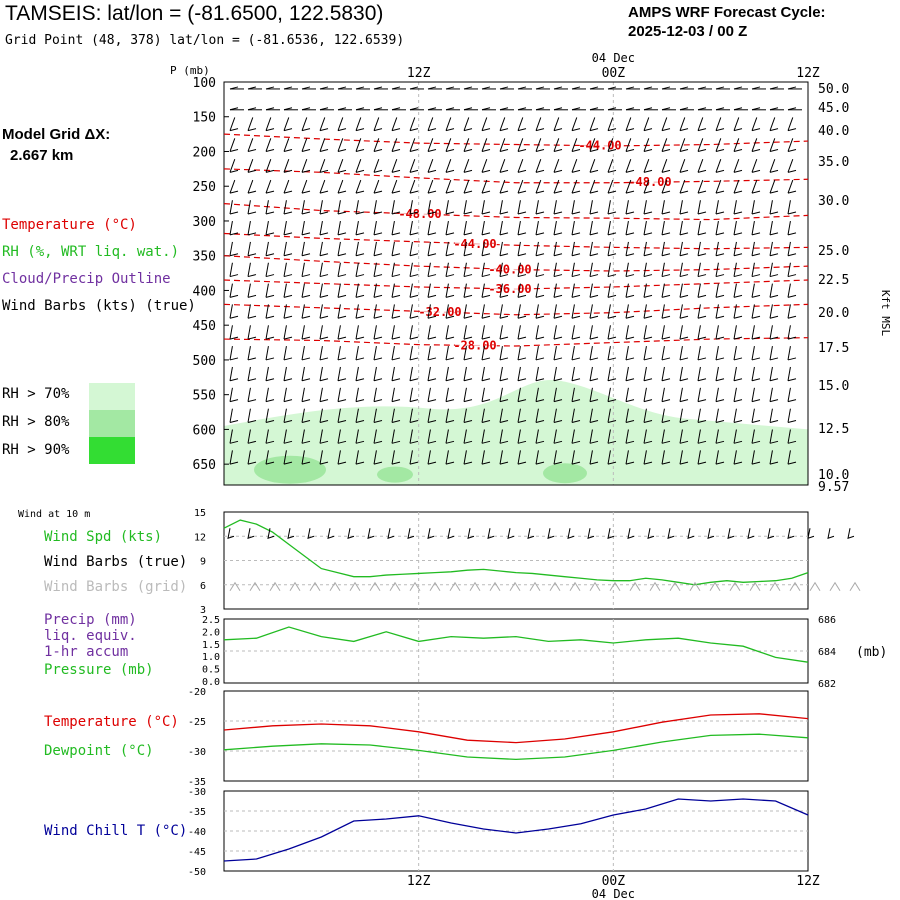 The width and height of the screenshot is (900, 900). What do you see at coordinates (516, 728) in the screenshot?
I see `temperature-series-line` at bounding box center [516, 728].